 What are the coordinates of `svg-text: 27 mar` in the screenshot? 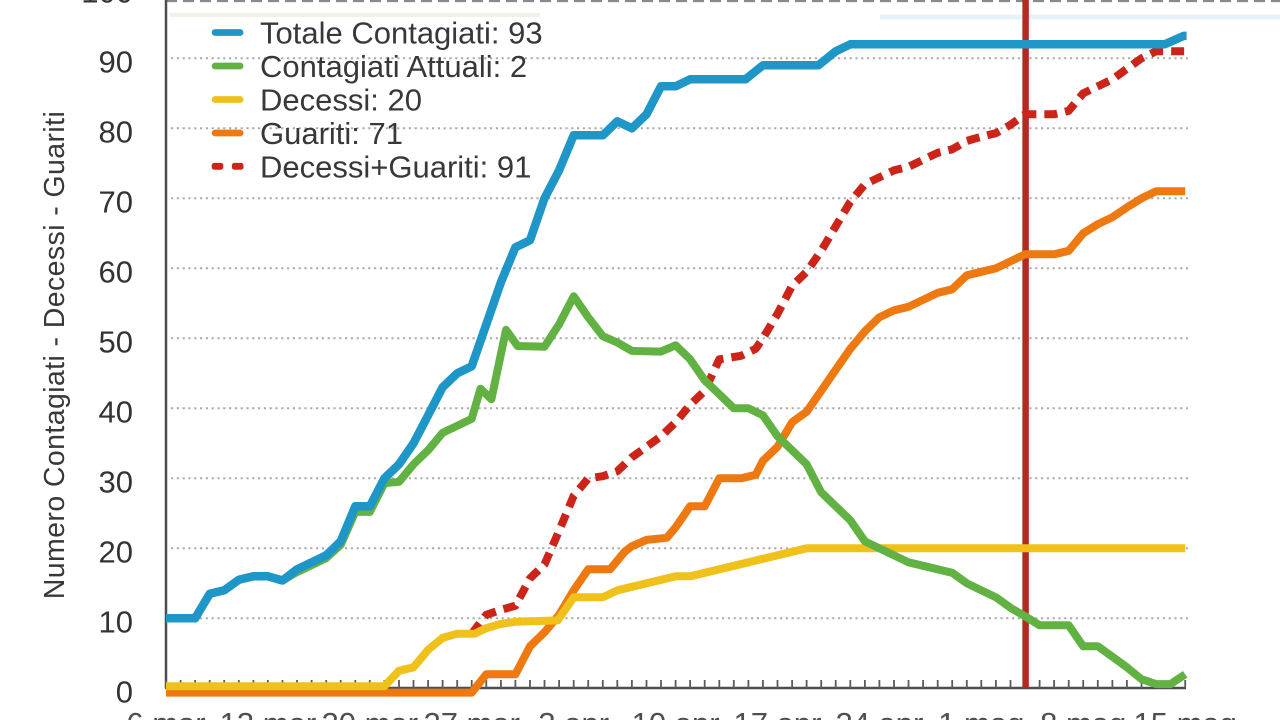 It's located at (471, 713).